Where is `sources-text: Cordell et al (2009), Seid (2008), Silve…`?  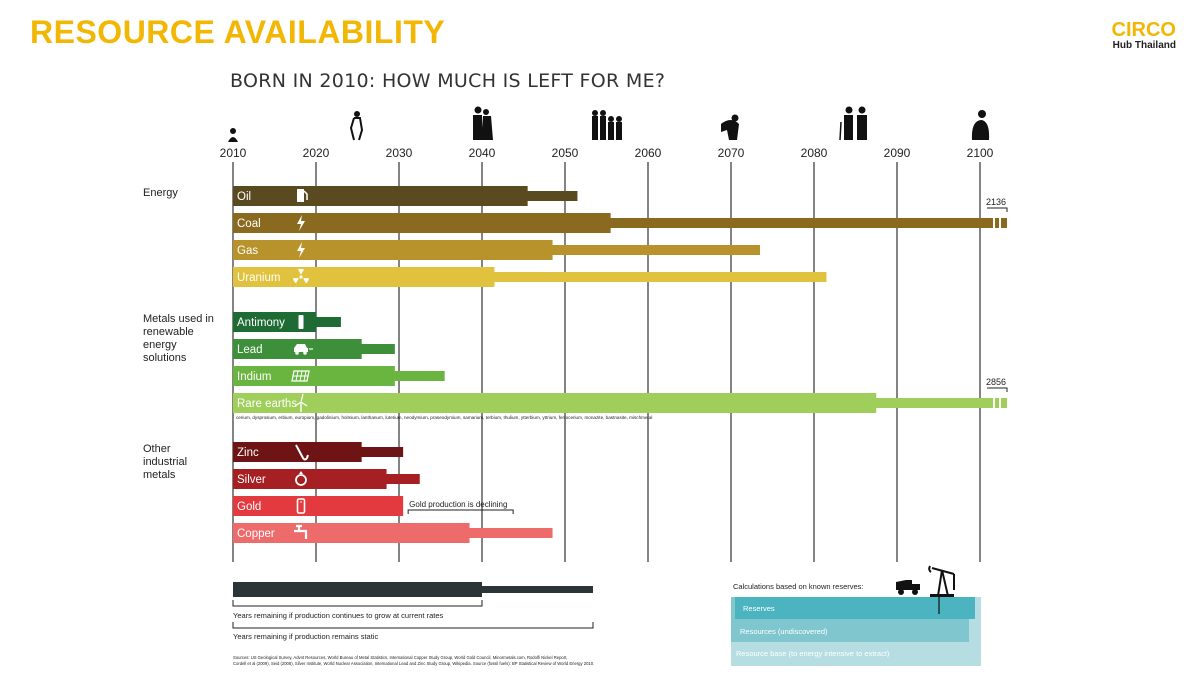 sources-text: Cordell et al (2009), Seid (2008), Silve… is located at coordinates (413, 663).